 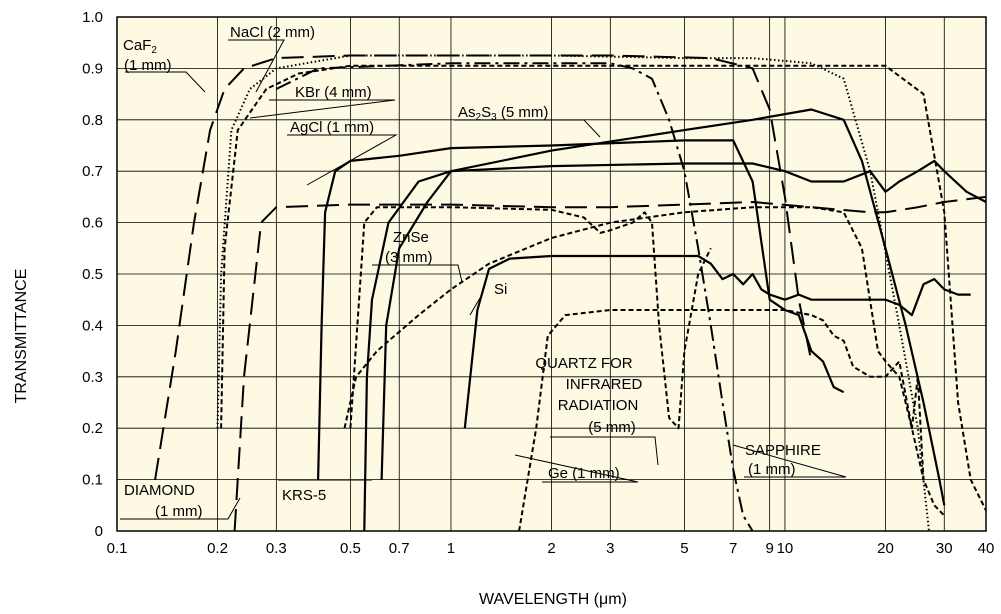 What do you see at coordinates (610, 548) in the screenshot?
I see `x-tick-label: 3` at bounding box center [610, 548].